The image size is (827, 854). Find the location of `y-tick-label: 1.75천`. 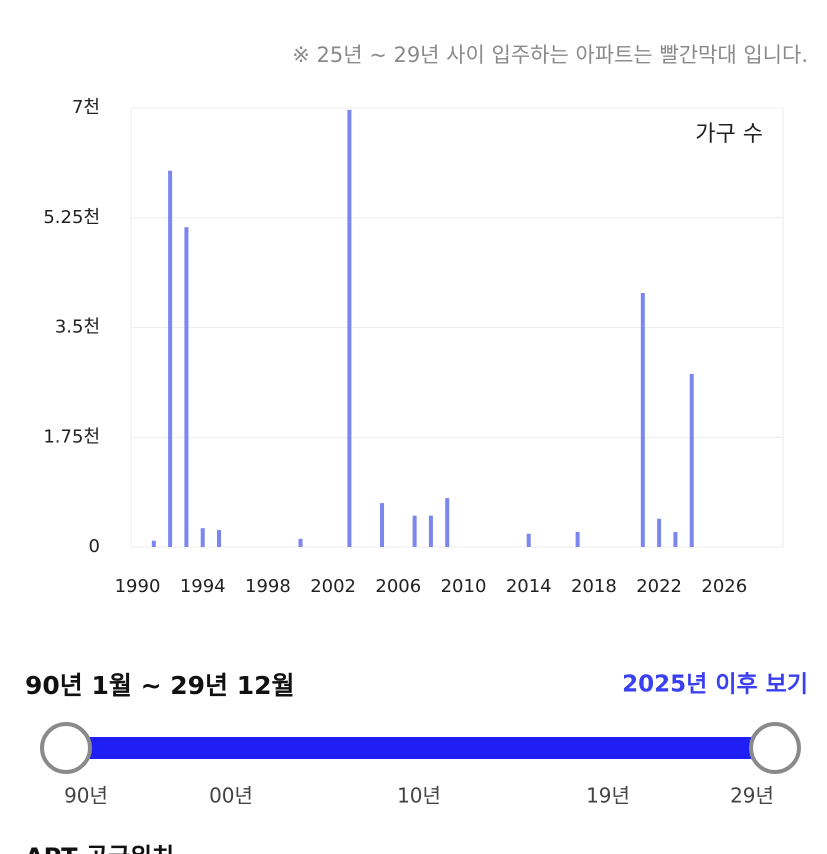

y-tick-label: 1.75천 is located at coordinates (71, 436).